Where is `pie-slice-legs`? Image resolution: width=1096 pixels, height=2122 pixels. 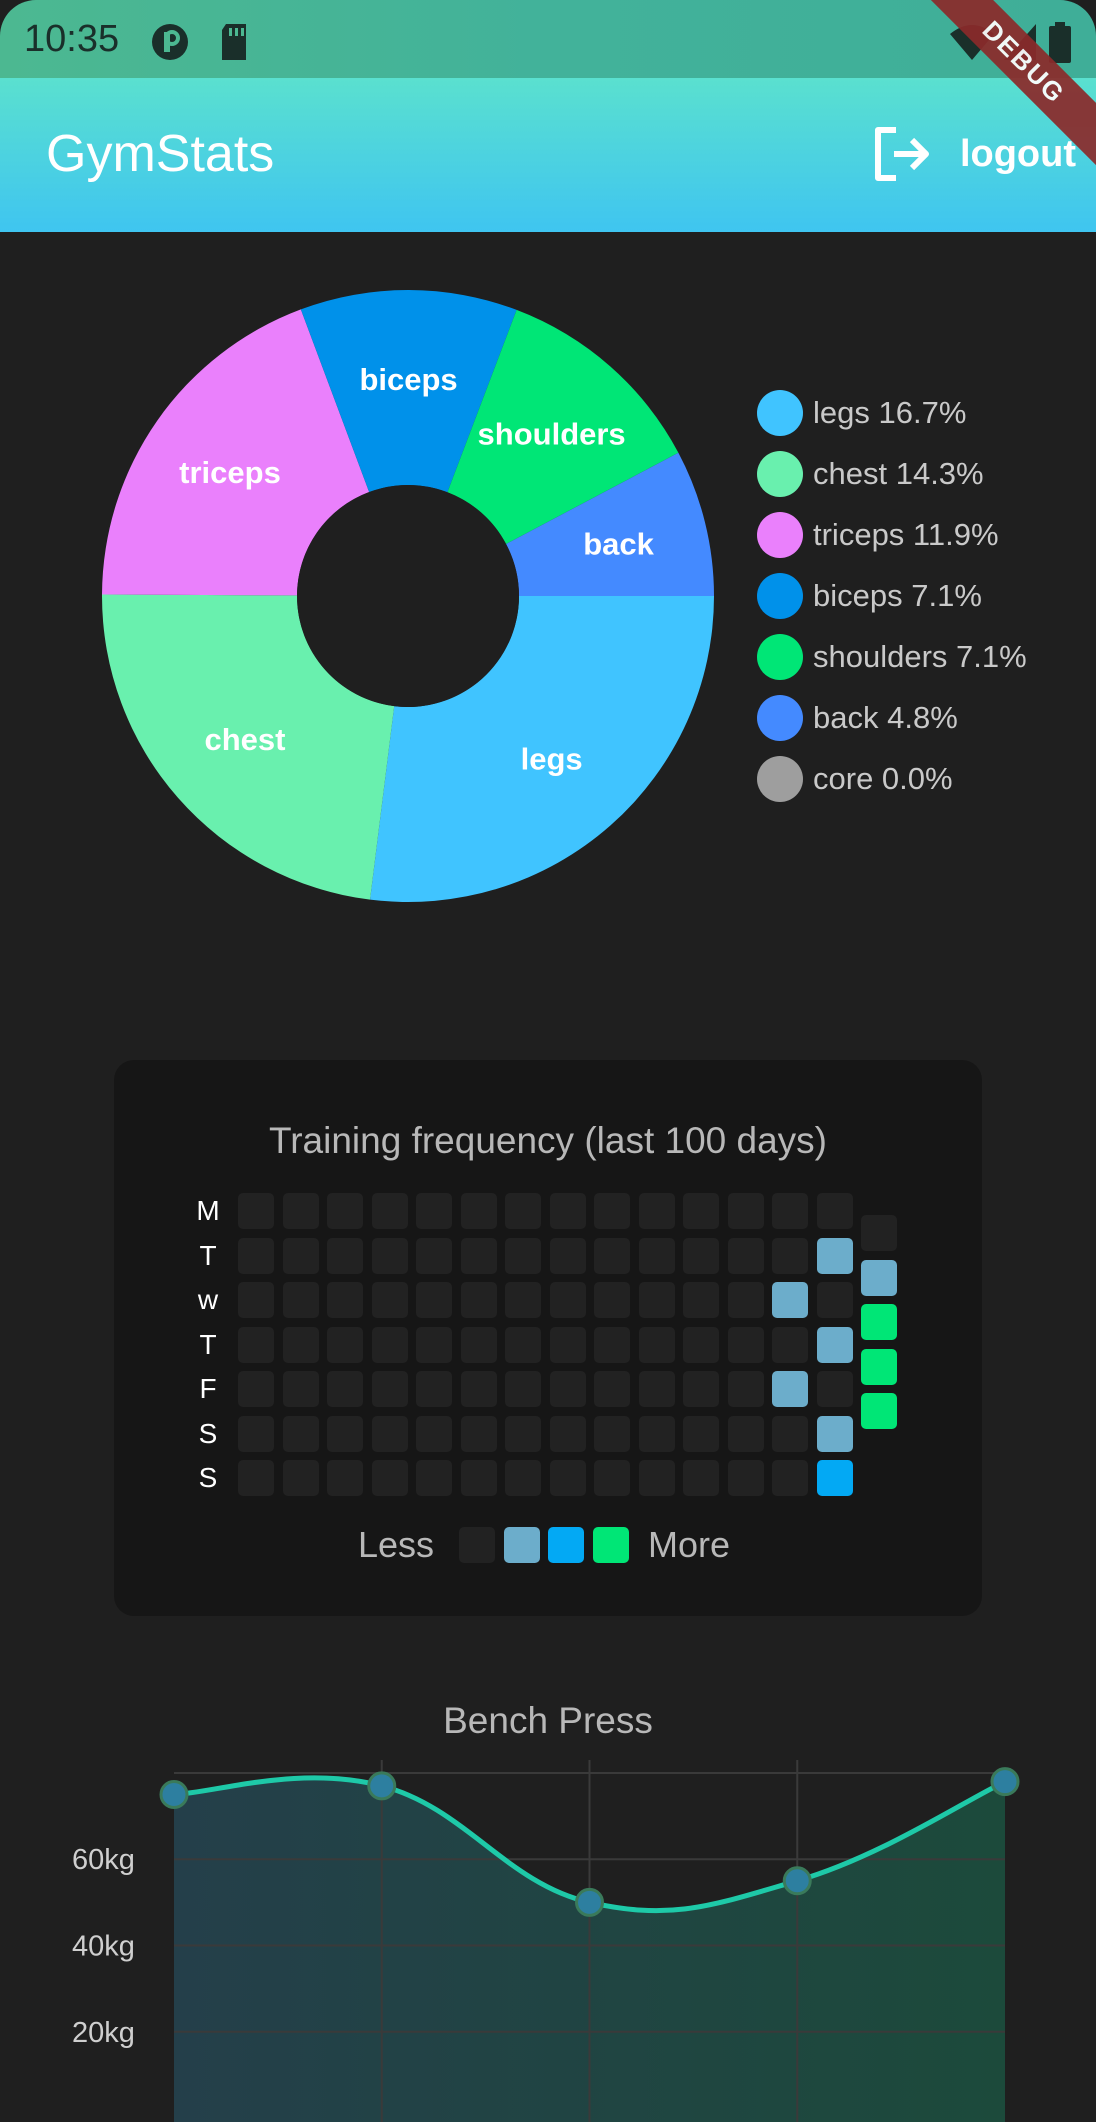 pie-slice-legs is located at coordinates (542, 749).